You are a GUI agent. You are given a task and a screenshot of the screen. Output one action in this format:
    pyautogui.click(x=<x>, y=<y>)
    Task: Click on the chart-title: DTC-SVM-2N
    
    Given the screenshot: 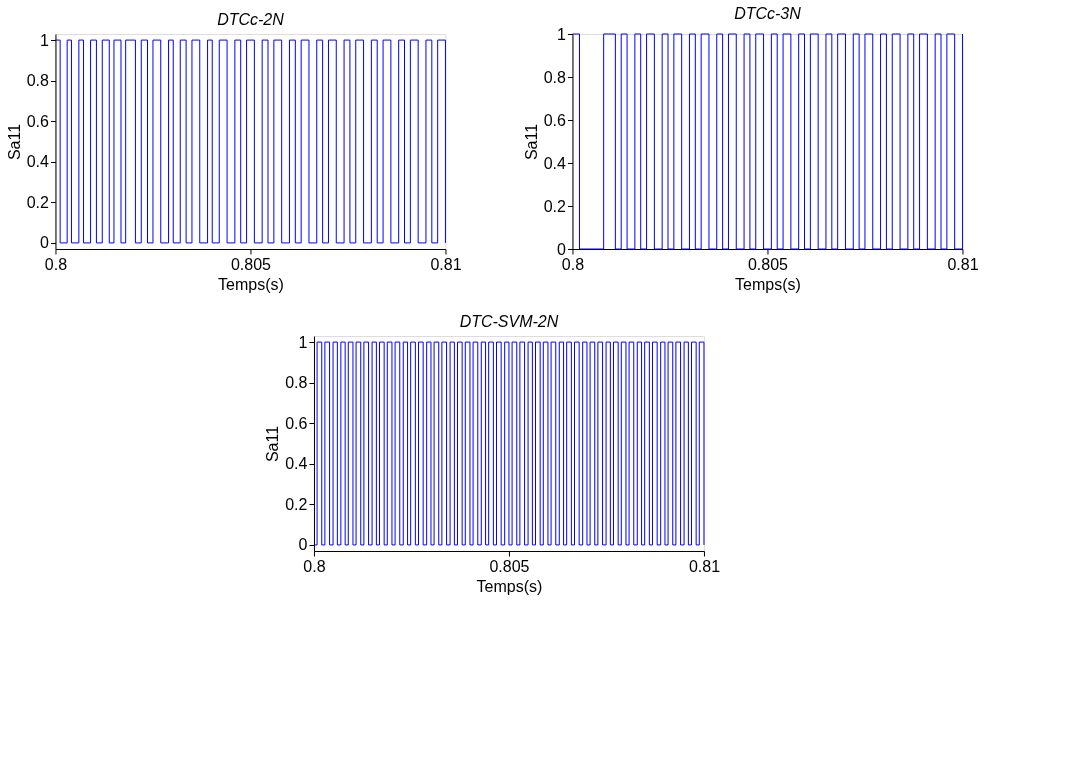 What is the action you would take?
    pyautogui.click(x=509, y=322)
    